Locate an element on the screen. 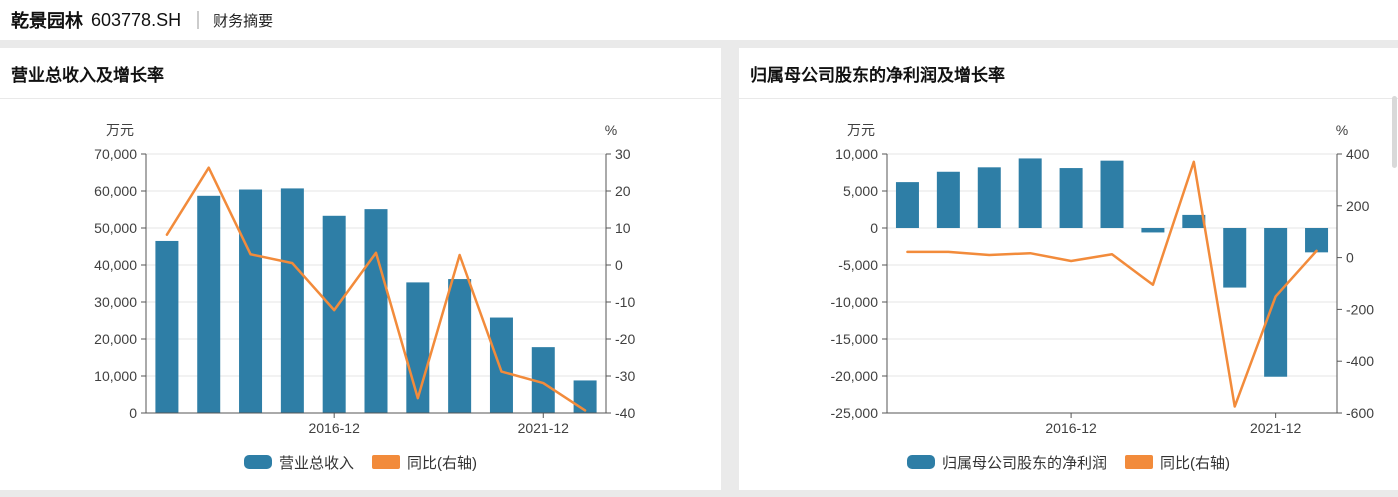  net-profit-chart-title: 归属母公司股东的净利润及增长率 is located at coordinates (877, 75).